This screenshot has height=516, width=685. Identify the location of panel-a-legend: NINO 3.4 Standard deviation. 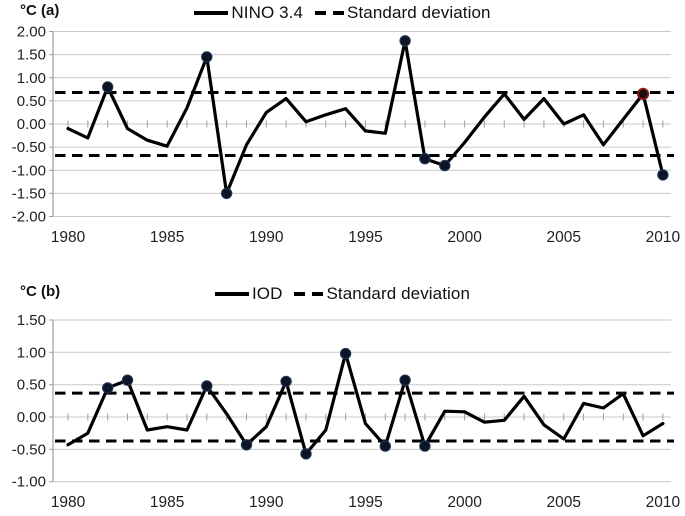
(342, 13).